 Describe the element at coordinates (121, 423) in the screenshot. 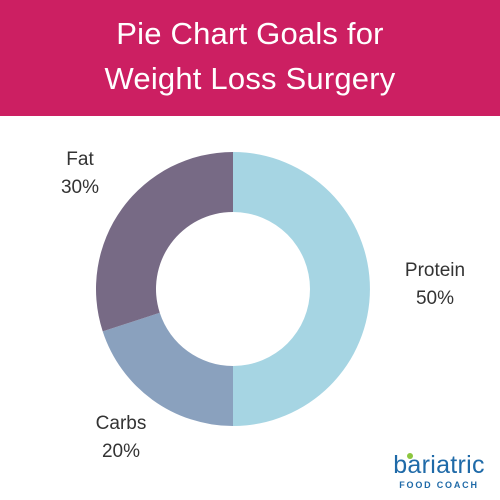

I see `slice-label-carbs-name: Carbs` at that location.